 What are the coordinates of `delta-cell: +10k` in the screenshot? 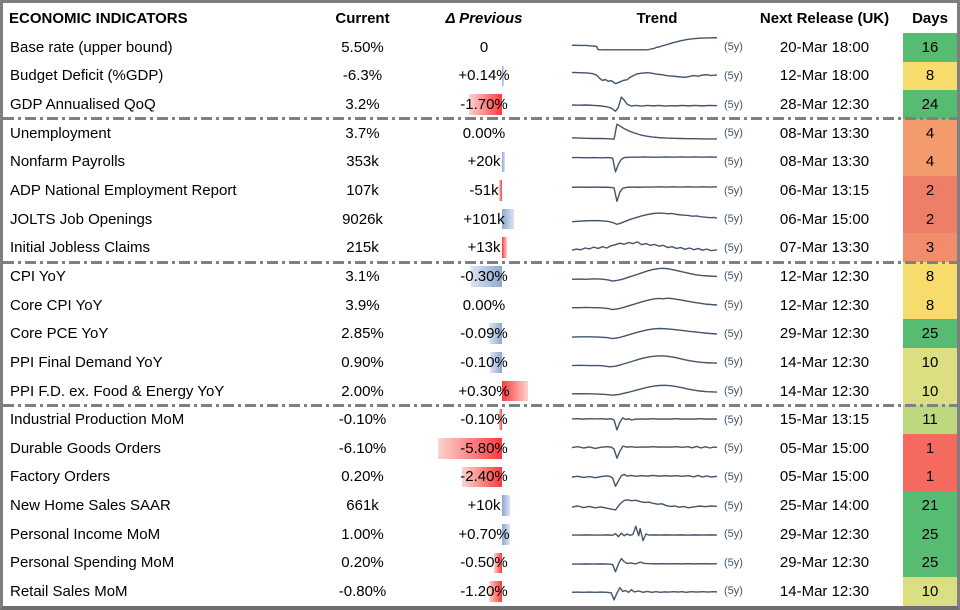 It's located at (484, 505).